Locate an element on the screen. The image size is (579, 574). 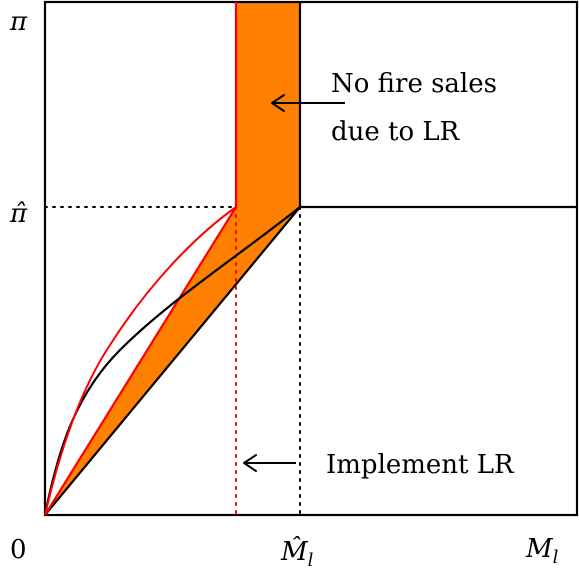
implement-lr-arrow is located at coordinates (269, 463).